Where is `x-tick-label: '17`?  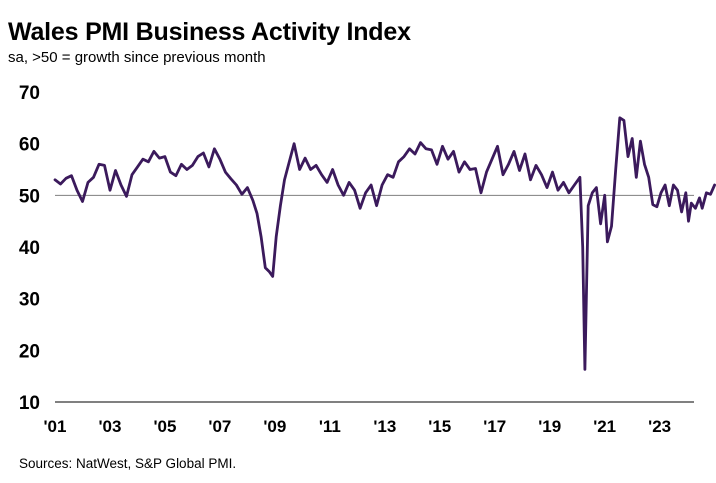 x-tick-label: '17 is located at coordinates (494, 426).